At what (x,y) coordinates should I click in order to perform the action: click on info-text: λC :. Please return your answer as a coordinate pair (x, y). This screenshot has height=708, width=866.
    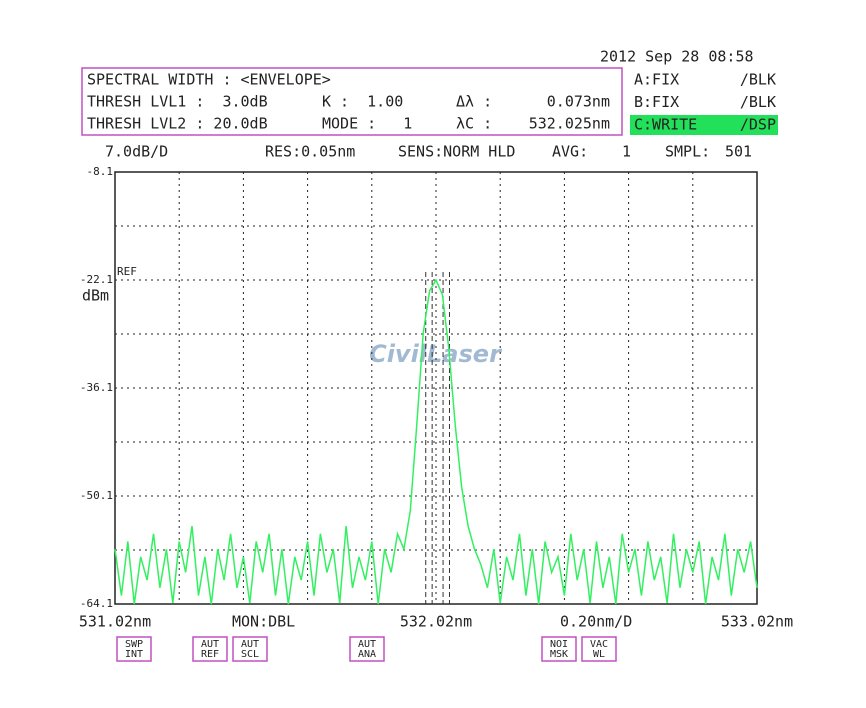
    Looking at the image, I should click on (474, 124).